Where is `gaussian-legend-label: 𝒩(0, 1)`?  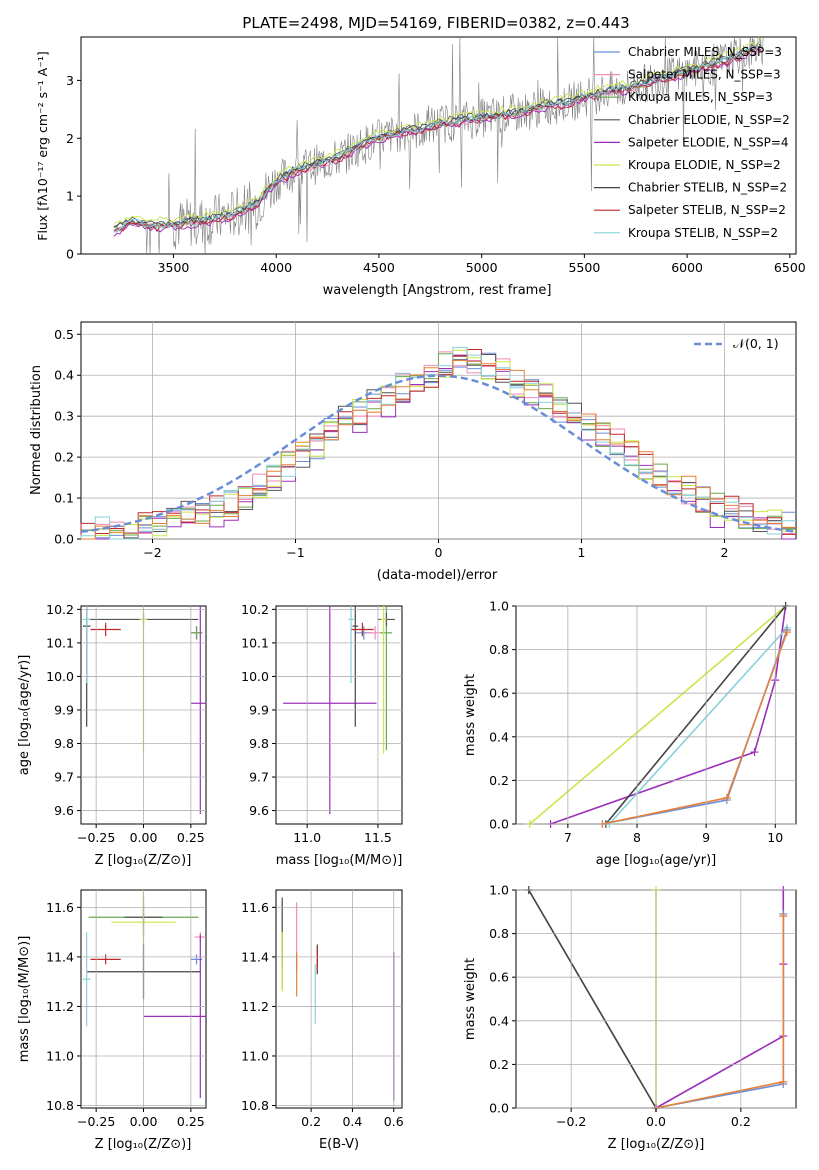
gaussian-legend-label: 𝒩(0, 1) is located at coordinates (756, 343).